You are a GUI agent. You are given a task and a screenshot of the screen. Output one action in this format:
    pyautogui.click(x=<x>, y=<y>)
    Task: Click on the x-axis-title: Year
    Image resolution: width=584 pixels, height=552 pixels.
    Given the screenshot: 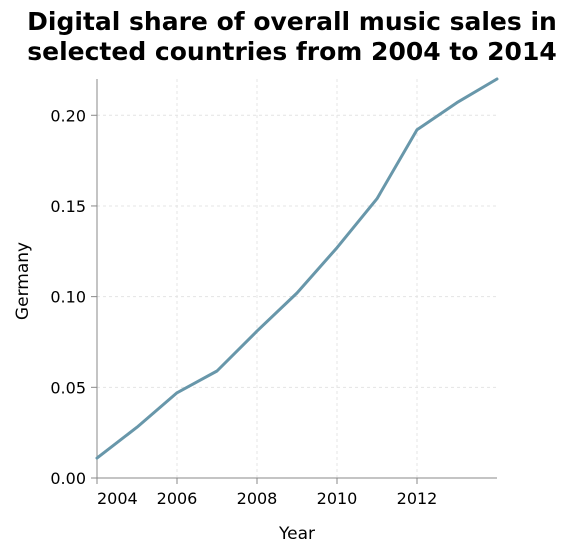 What is the action you would take?
    pyautogui.click(x=296, y=534)
    